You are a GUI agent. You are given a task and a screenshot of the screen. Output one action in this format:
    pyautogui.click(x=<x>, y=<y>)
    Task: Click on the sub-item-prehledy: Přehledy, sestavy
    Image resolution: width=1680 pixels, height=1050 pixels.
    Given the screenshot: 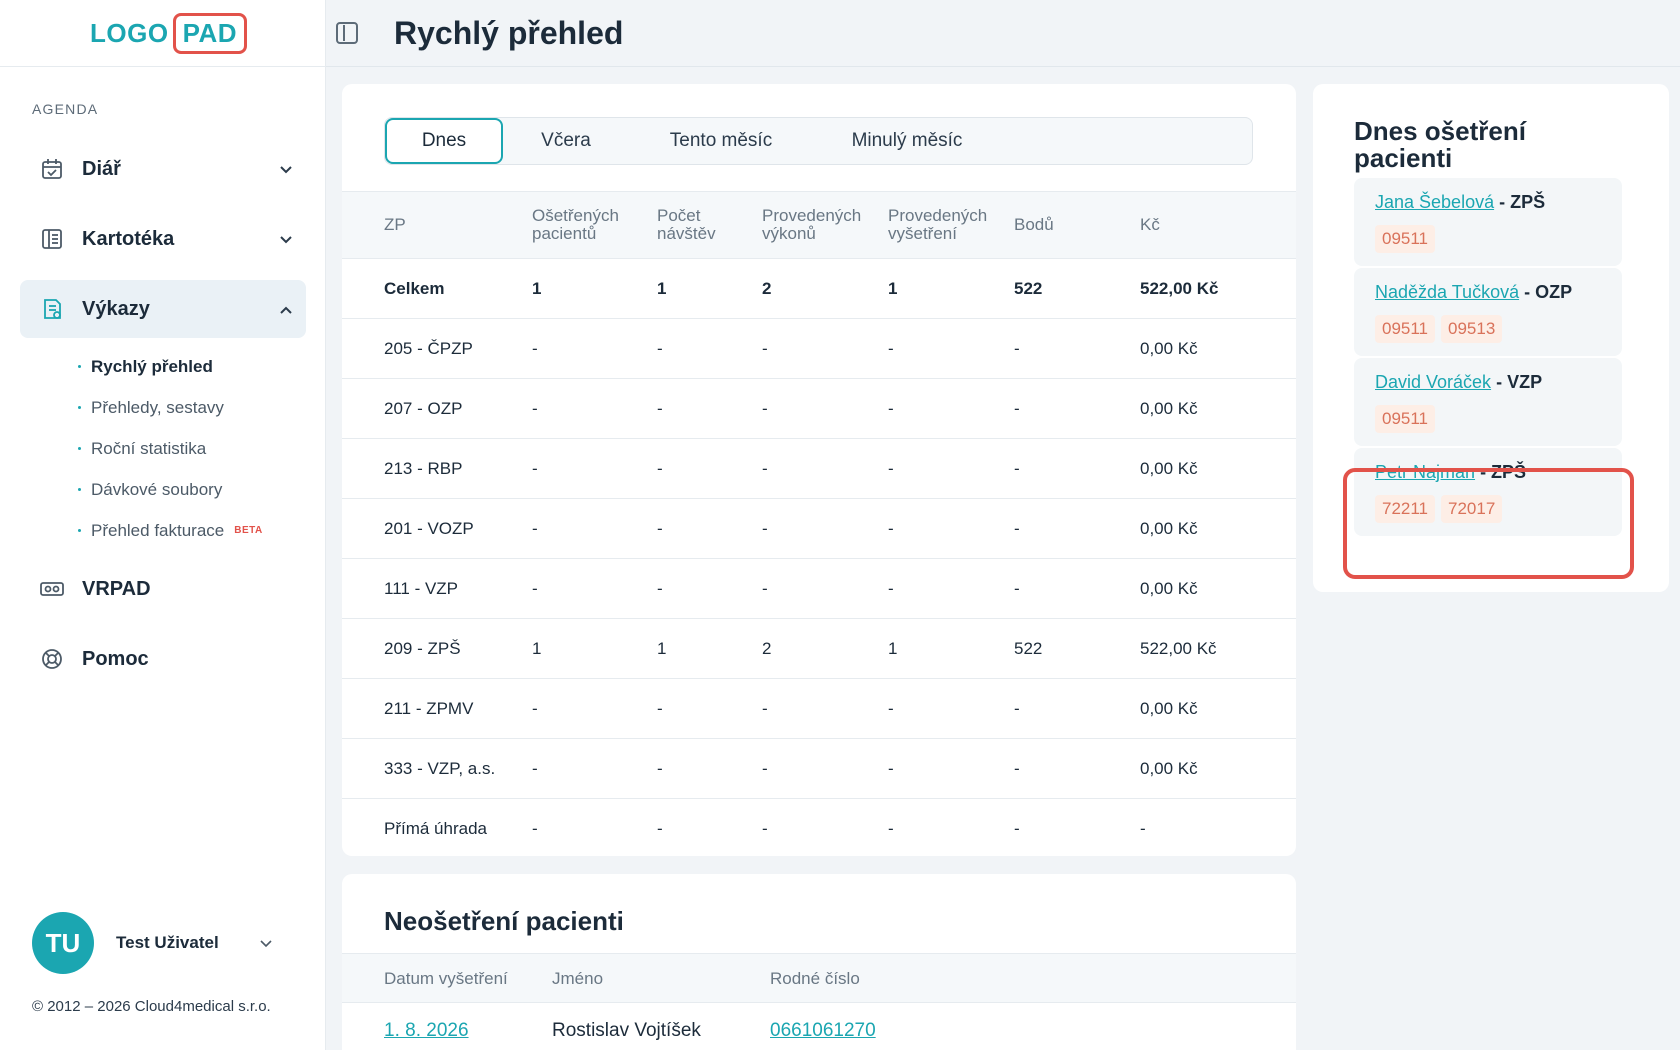 What is the action you would take?
    pyautogui.click(x=170, y=407)
    